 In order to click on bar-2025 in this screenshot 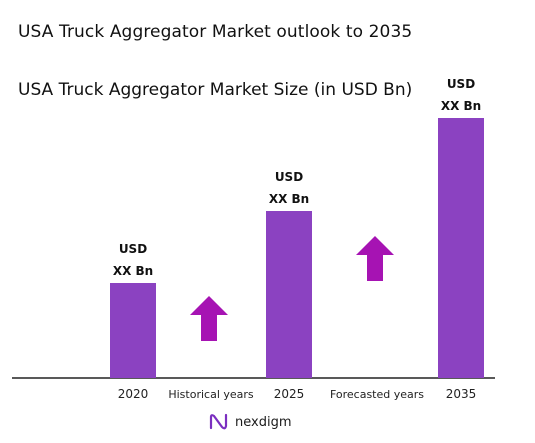, I will do `click(289, 294)`.